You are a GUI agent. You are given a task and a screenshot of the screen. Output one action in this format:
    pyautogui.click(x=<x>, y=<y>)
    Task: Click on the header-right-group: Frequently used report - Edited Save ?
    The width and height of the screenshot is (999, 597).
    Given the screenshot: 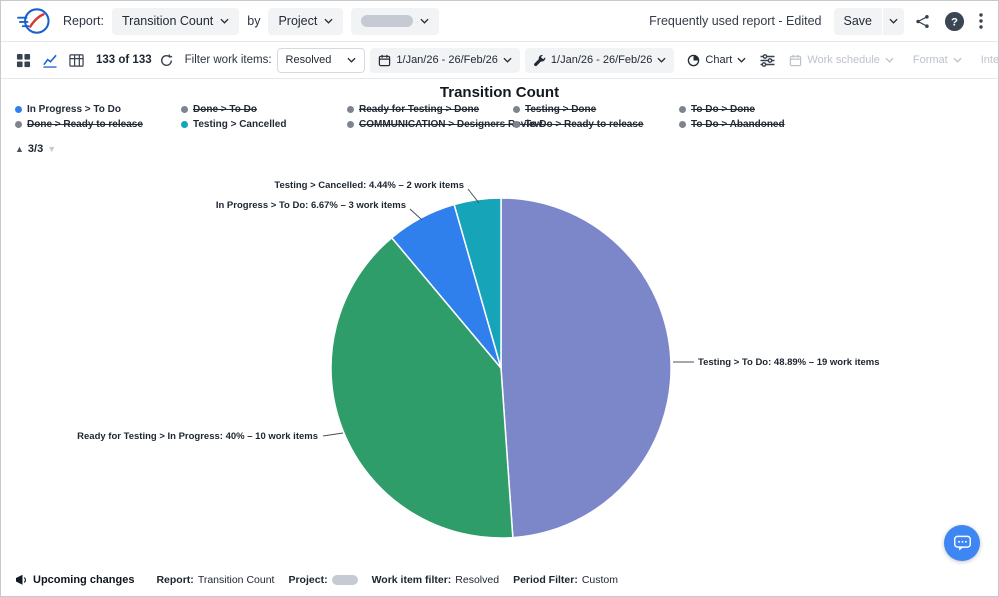 What is the action you would take?
    pyautogui.click(x=817, y=21)
    